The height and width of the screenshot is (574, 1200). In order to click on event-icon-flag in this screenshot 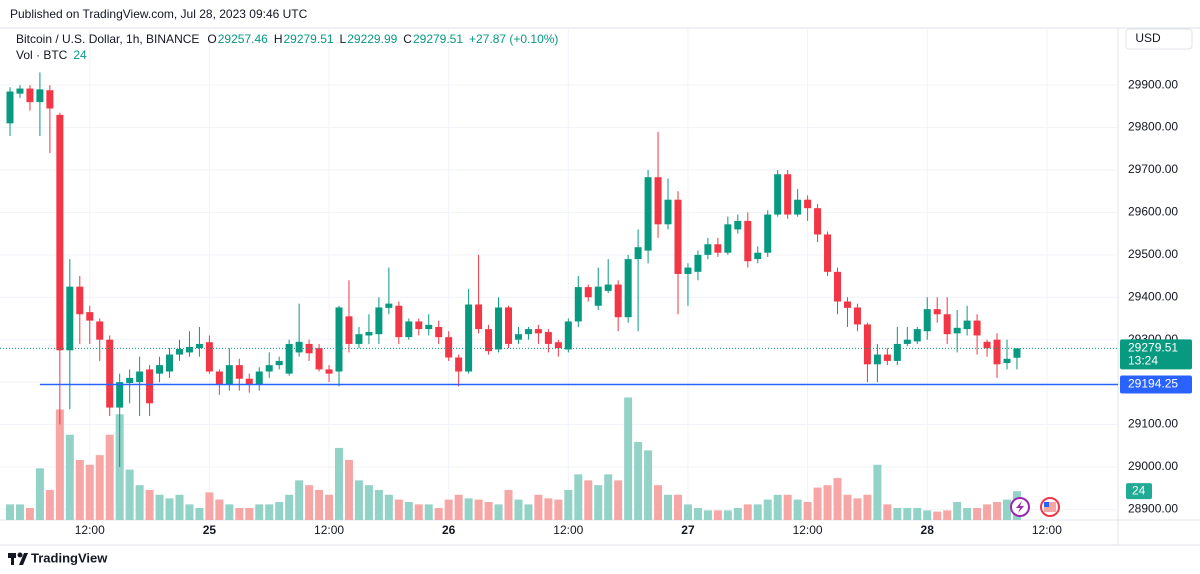, I will do `click(1046, 504)`.